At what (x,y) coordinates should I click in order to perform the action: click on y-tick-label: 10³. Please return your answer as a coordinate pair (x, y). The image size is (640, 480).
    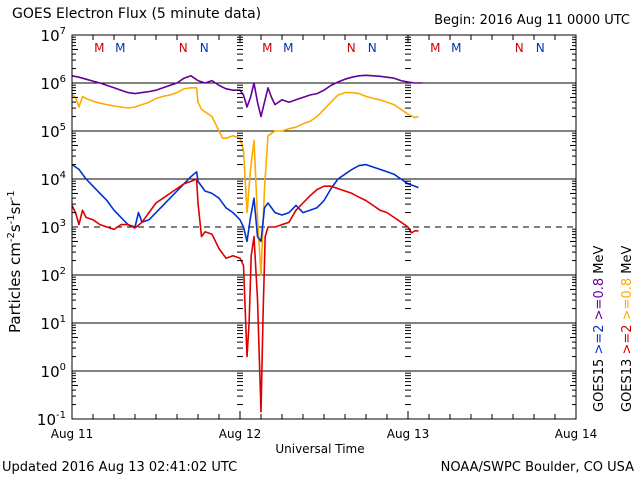
    Looking at the image, I should click on (53, 227).